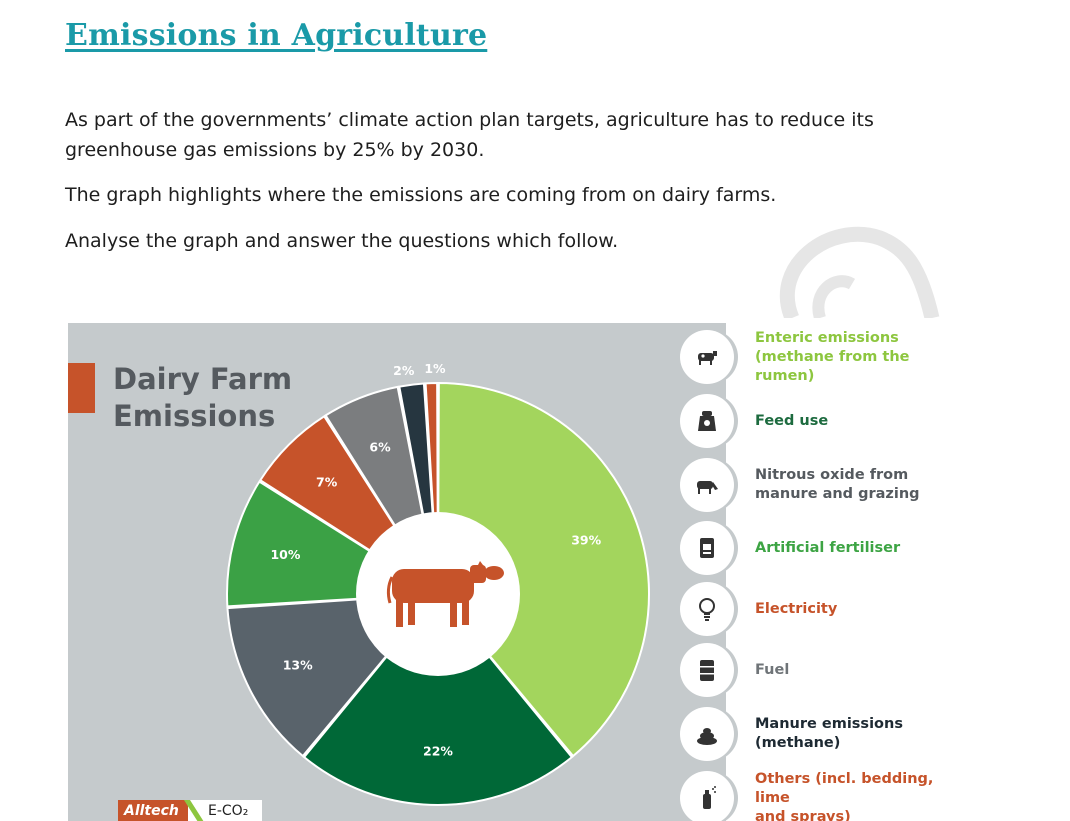 This screenshot has height=821, width=1070. What do you see at coordinates (707, 670) in the screenshot?
I see `fuel-barrel-icon` at bounding box center [707, 670].